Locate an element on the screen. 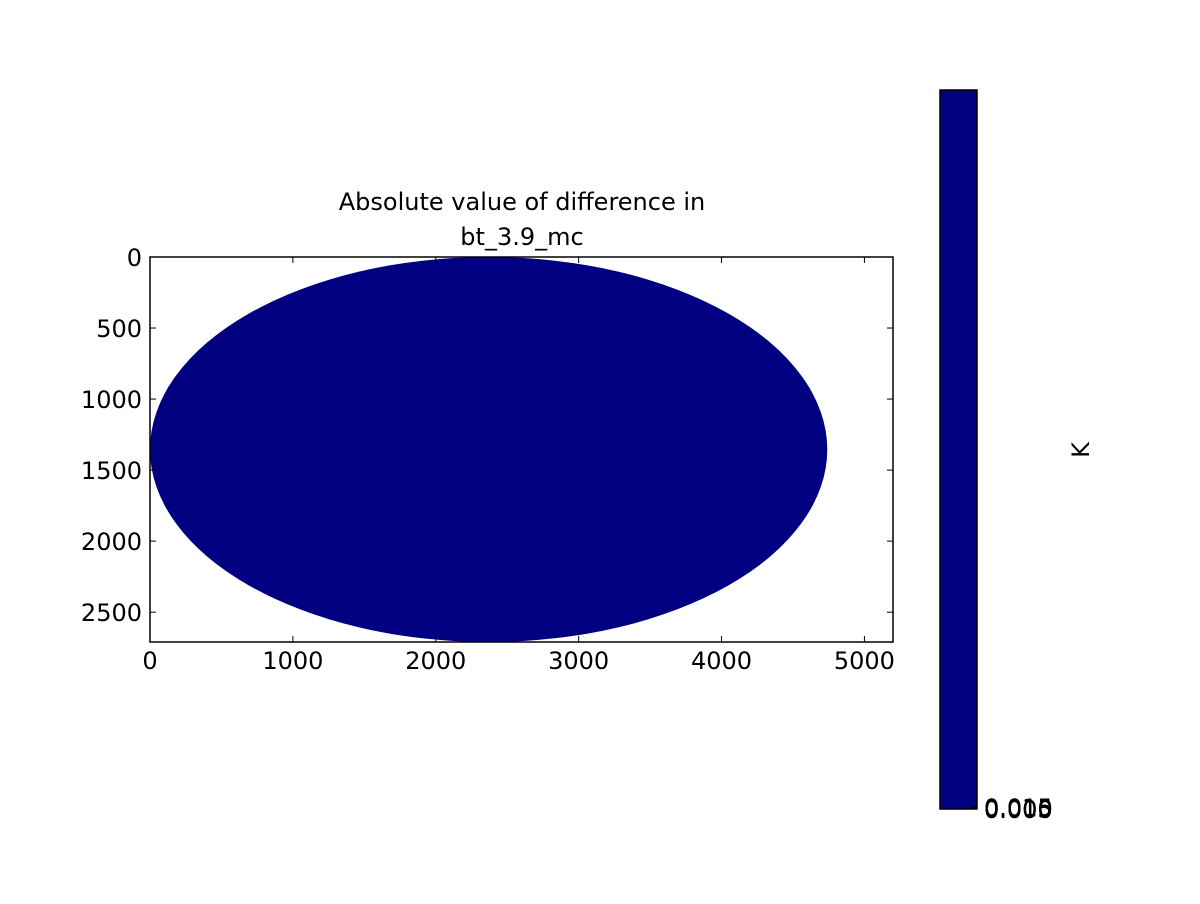 The image size is (1200, 904). colorbar-tick-label: 0.015 is located at coordinates (1018, 808).